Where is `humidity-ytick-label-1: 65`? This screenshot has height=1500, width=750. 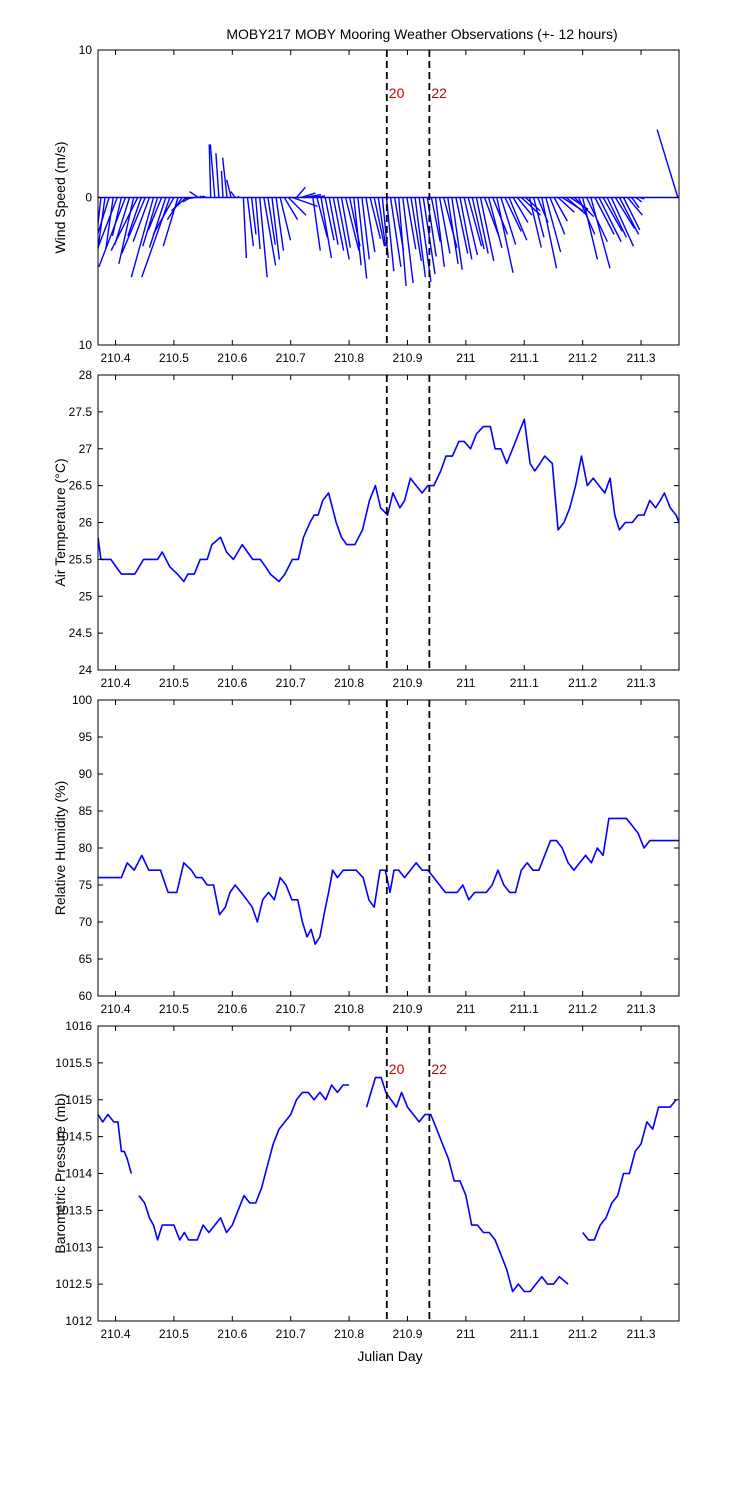 humidity-ytick-label-1: 65 is located at coordinates (86, 959).